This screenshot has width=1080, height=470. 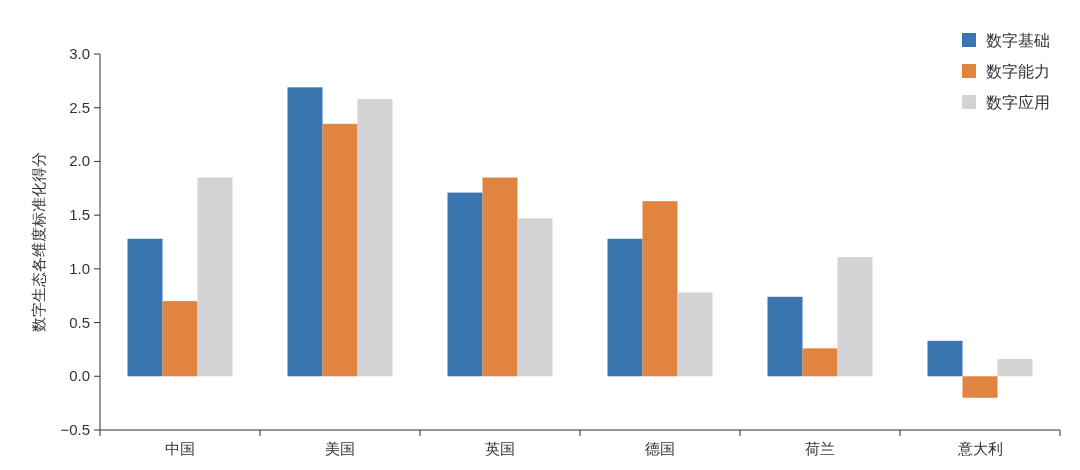 What do you see at coordinates (1018, 40) in the screenshot?
I see `legend: 数字基础` at bounding box center [1018, 40].